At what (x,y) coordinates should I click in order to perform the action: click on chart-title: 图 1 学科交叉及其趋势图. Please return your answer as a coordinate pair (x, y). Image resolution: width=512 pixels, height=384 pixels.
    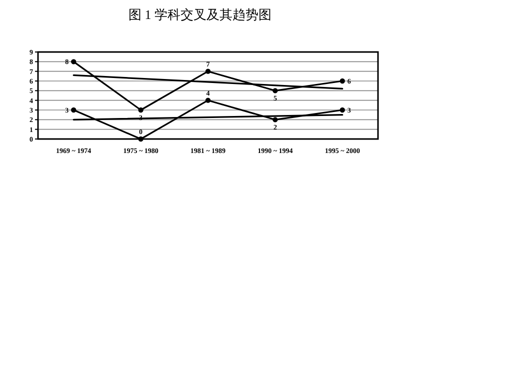
    Looking at the image, I should click on (200, 14).